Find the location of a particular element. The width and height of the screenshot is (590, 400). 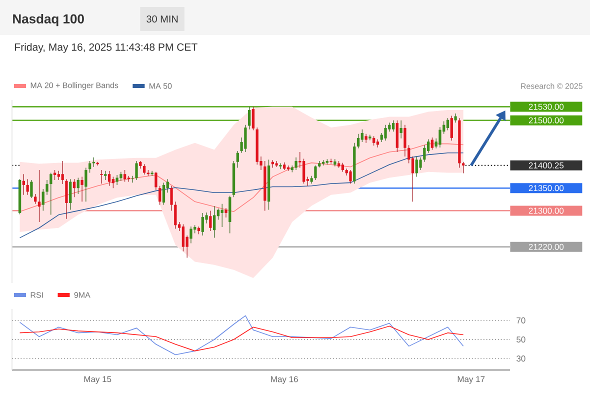

x-tick-label: May 15 is located at coordinates (98, 380).